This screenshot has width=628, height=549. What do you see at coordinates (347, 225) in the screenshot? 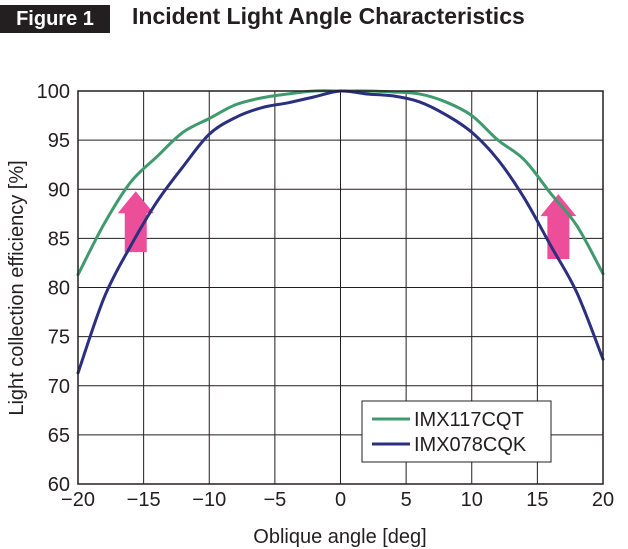
I see `arrow-annotations` at bounding box center [347, 225].